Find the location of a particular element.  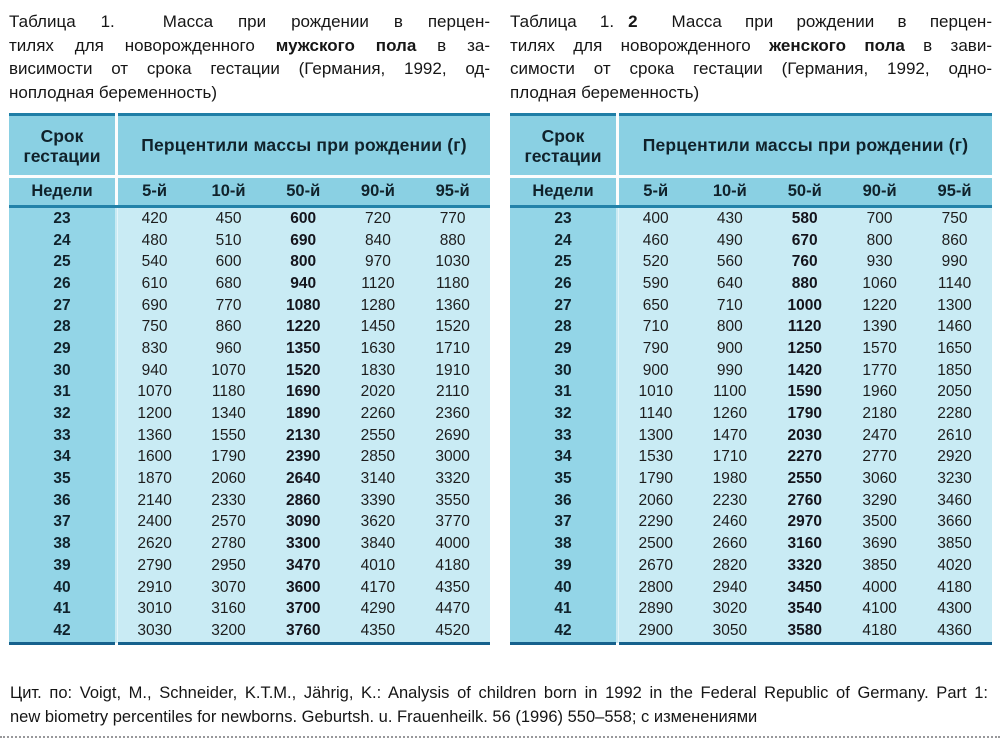

weight-value-cell: 1850 is located at coordinates (954, 370).